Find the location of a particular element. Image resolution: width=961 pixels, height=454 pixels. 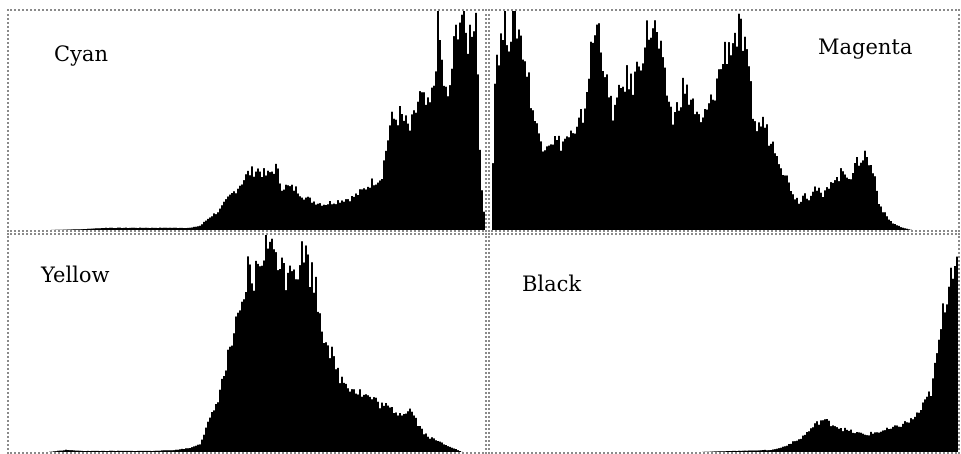

channel-label-cyan: Cyan is located at coordinates (81, 54).